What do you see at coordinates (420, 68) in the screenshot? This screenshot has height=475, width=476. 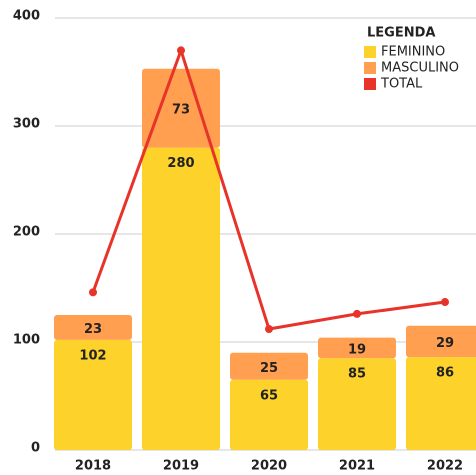 I see `legend-label: MASCULINO` at bounding box center [420, 68].